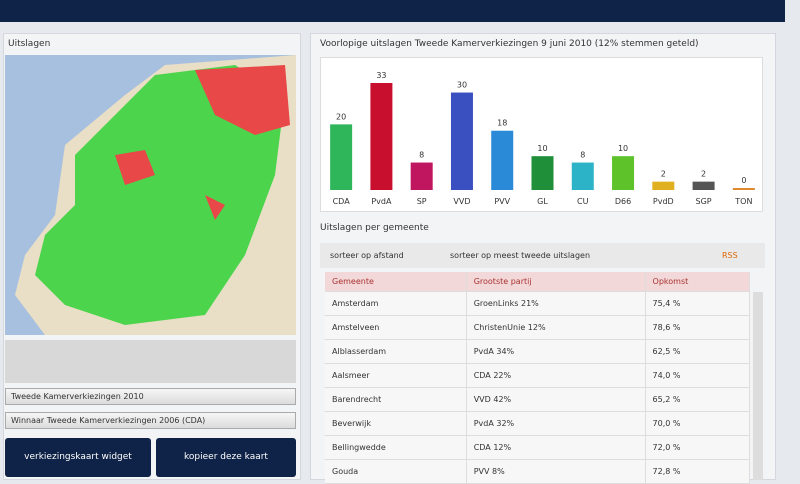 Image resolution: width=800 pixels, height=484 pixels. What do you see at coordinates (396, 327) in the screenshot?
I see `table-cell: Amstelveen` at bounding box center [396, 327].